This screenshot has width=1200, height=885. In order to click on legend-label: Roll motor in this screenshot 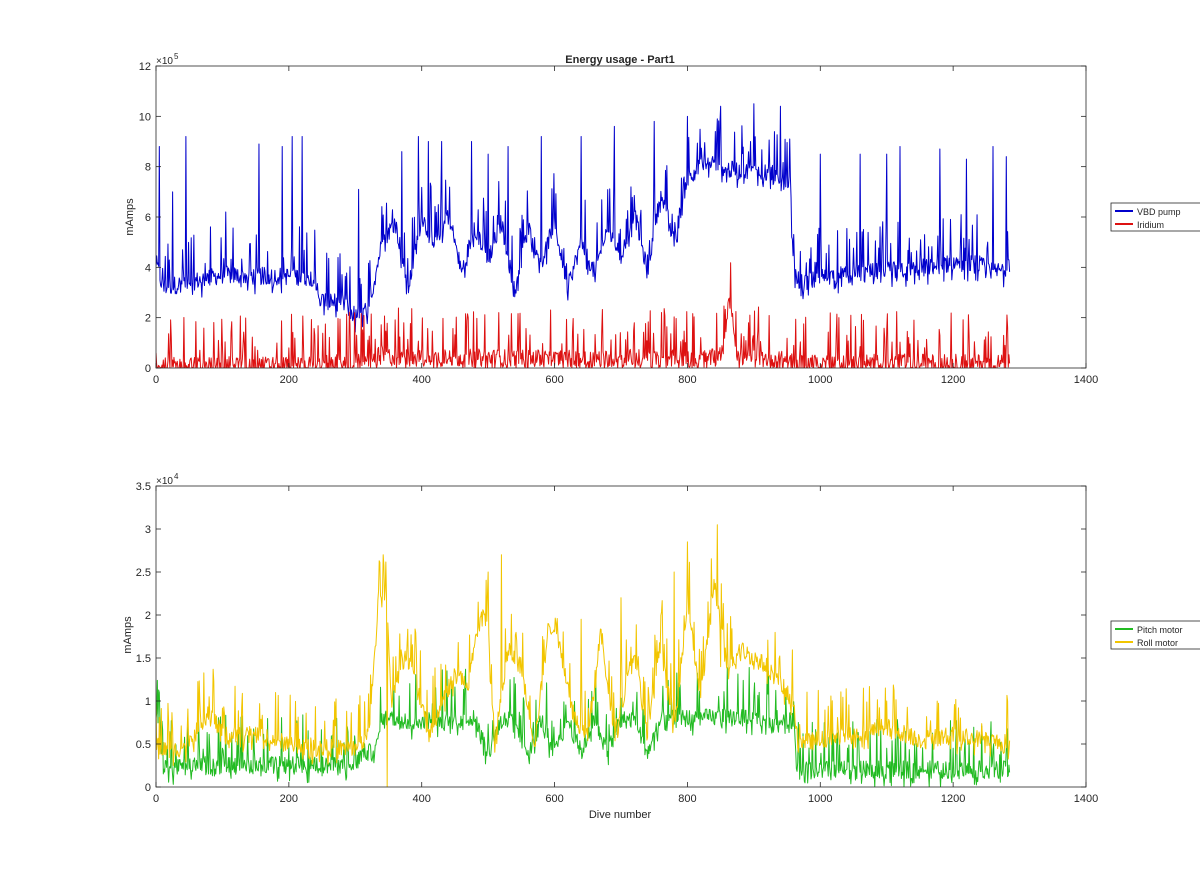, I will do `click(1157, 643)`.